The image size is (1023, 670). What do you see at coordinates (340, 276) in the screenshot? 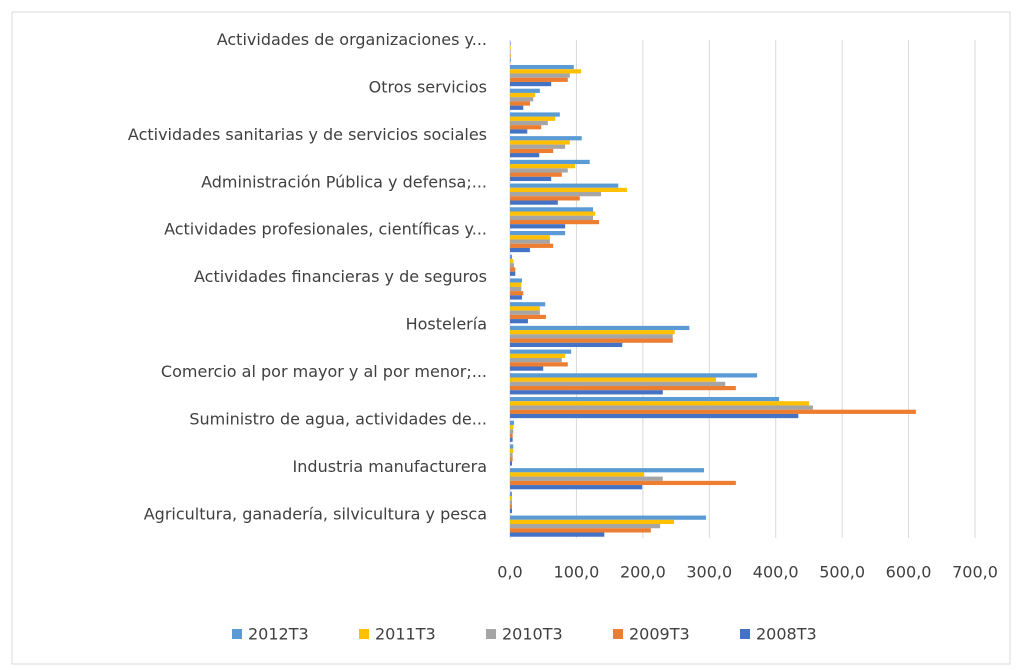
I see `y-tick-label: Actividades financieras y de seguros` at bounding box center [340, 276].